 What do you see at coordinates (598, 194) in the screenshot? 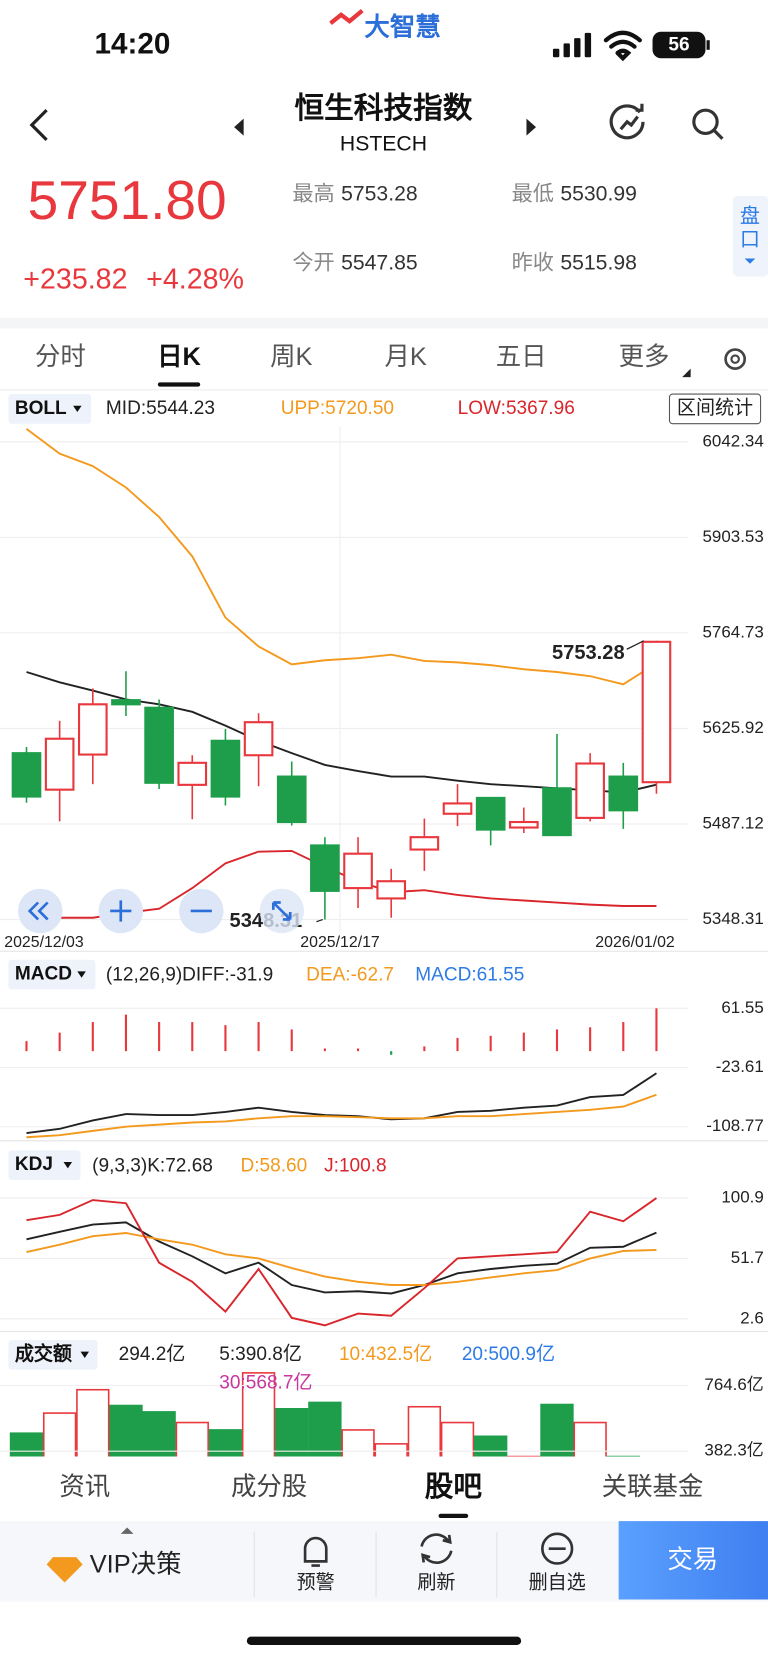
I see `stat-value: 5530.99` at bounding box center [598, 194].